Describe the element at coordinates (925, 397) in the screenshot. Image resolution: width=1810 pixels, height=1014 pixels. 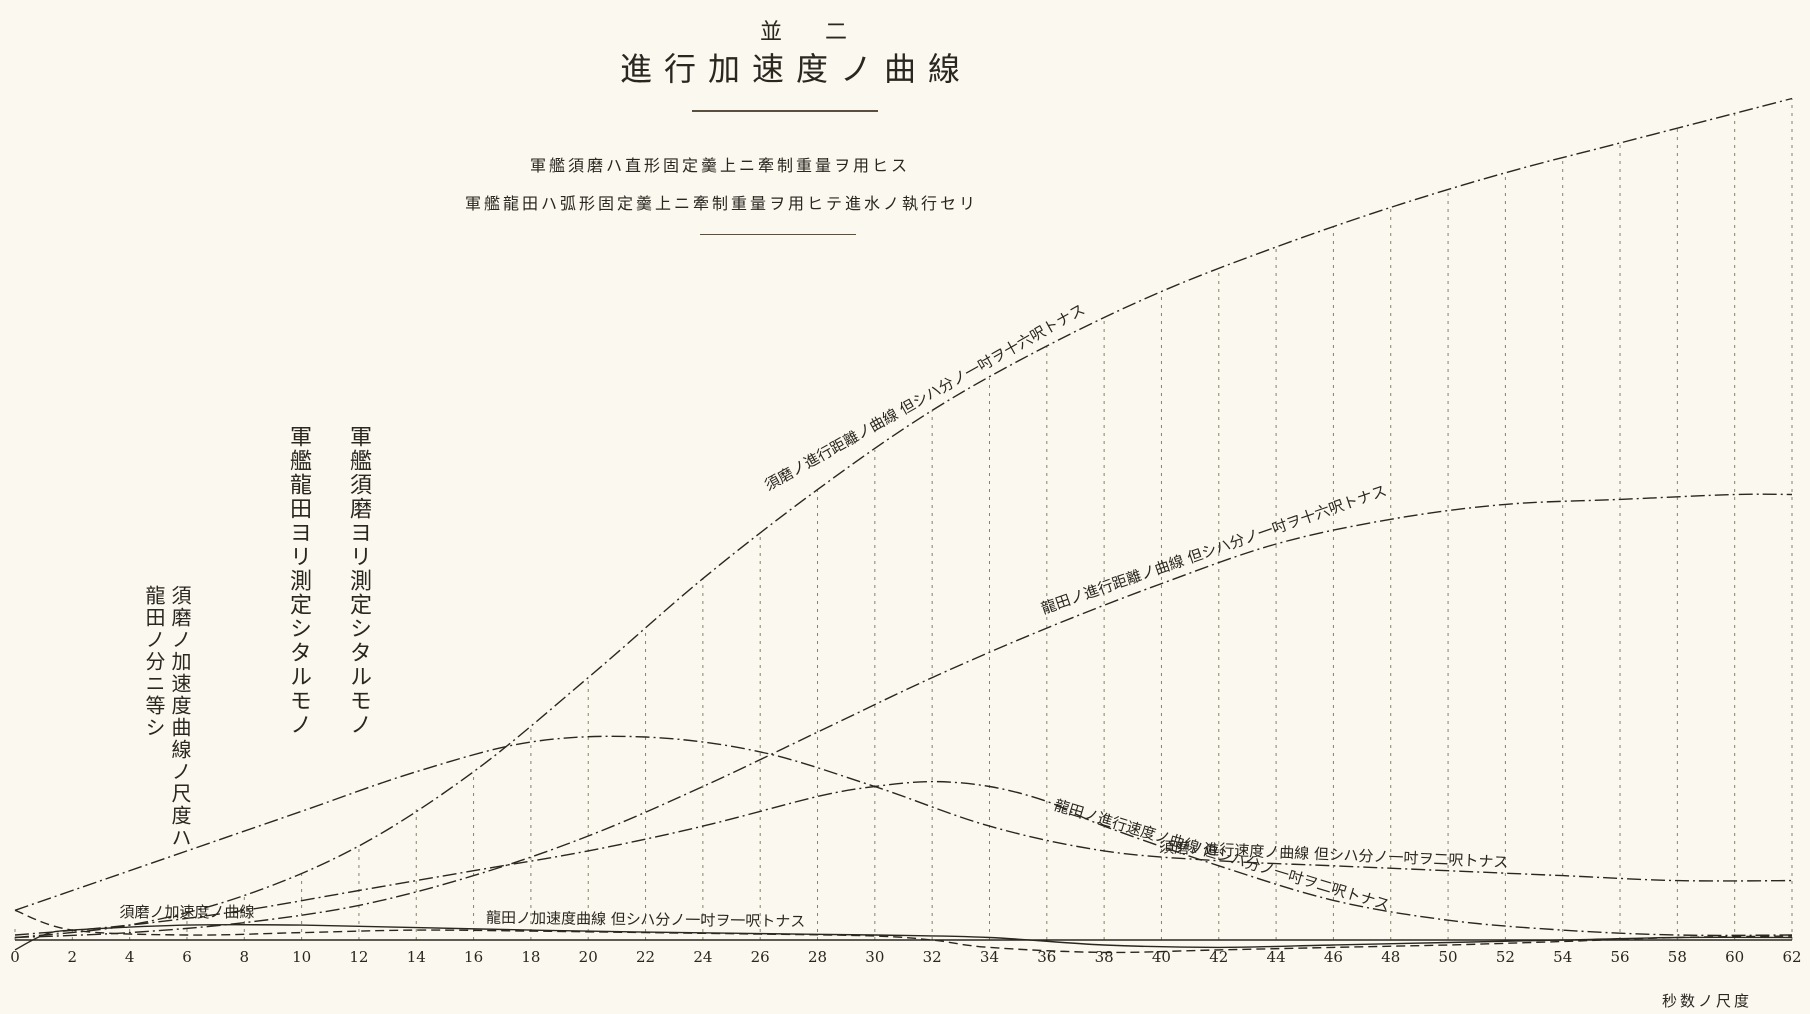
I see `curve-label-suma-distance: 須磨ノ進行距離ノ曲線 但シハ分ノ一吋ヲ十六呎トナス` at that location.